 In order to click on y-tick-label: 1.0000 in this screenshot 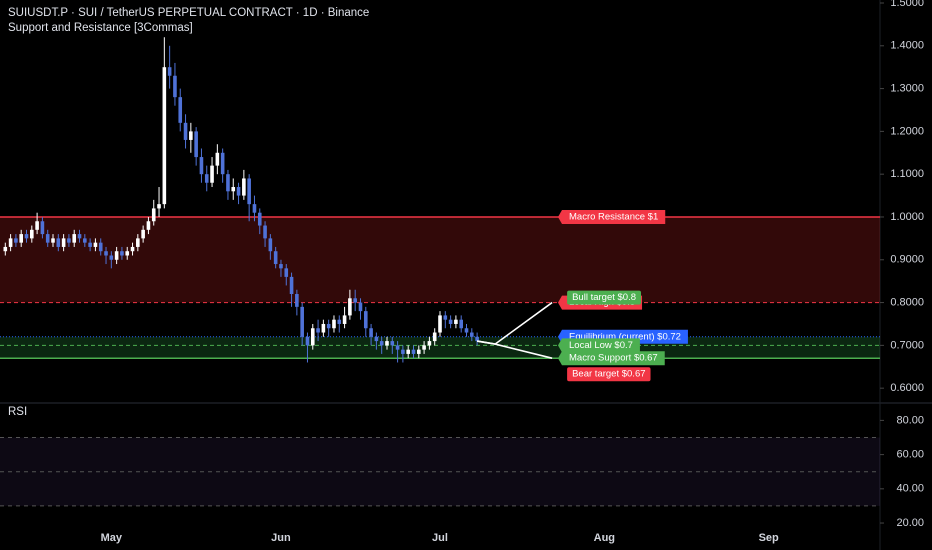, I will do `click(907, 217)`.